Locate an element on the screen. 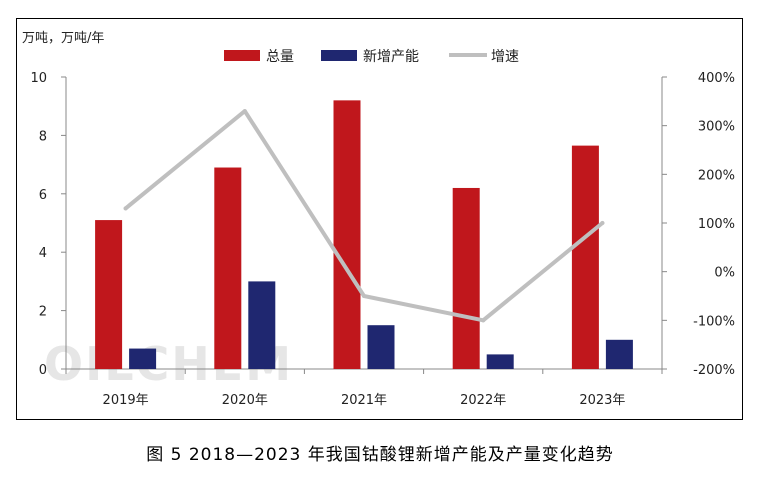 Image resolution: width=760 pixels, height=480 pixels. right-tick-label: -200% is located at coordinates (714, 370).